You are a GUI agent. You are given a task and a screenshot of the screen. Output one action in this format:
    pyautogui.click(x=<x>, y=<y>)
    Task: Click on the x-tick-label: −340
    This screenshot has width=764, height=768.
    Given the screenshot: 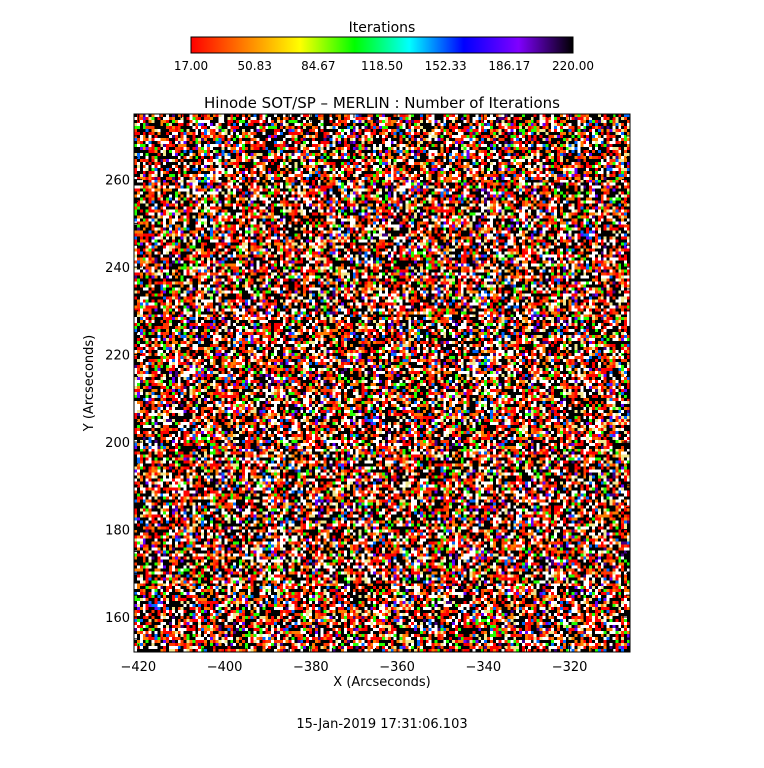 What is the action you would take?
    pyautogui.click(x=483, y=667)
    